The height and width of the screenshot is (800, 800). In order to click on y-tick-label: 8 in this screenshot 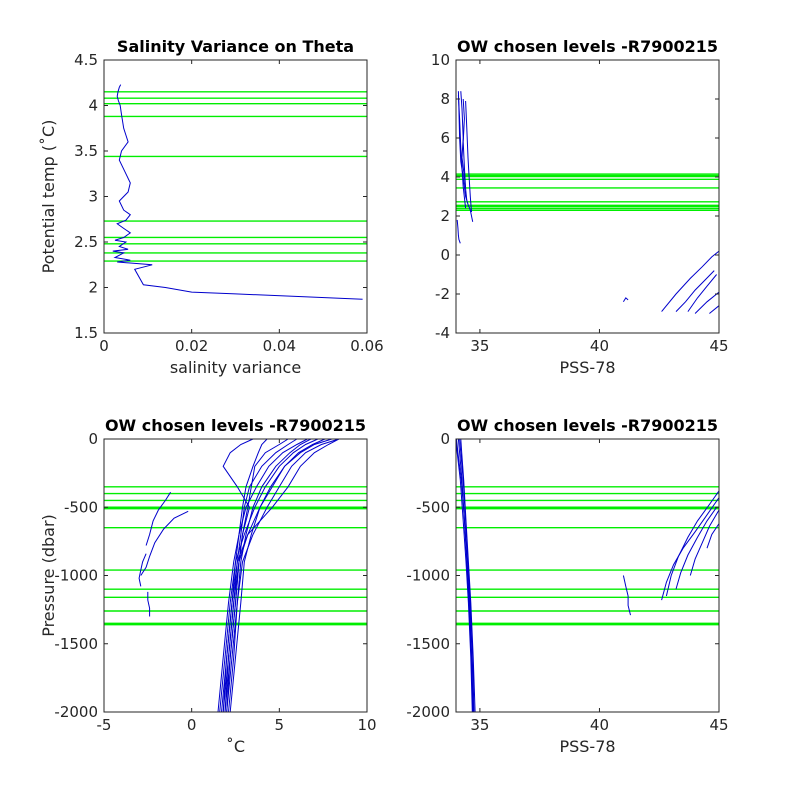, I will do `click(445, 99)`.